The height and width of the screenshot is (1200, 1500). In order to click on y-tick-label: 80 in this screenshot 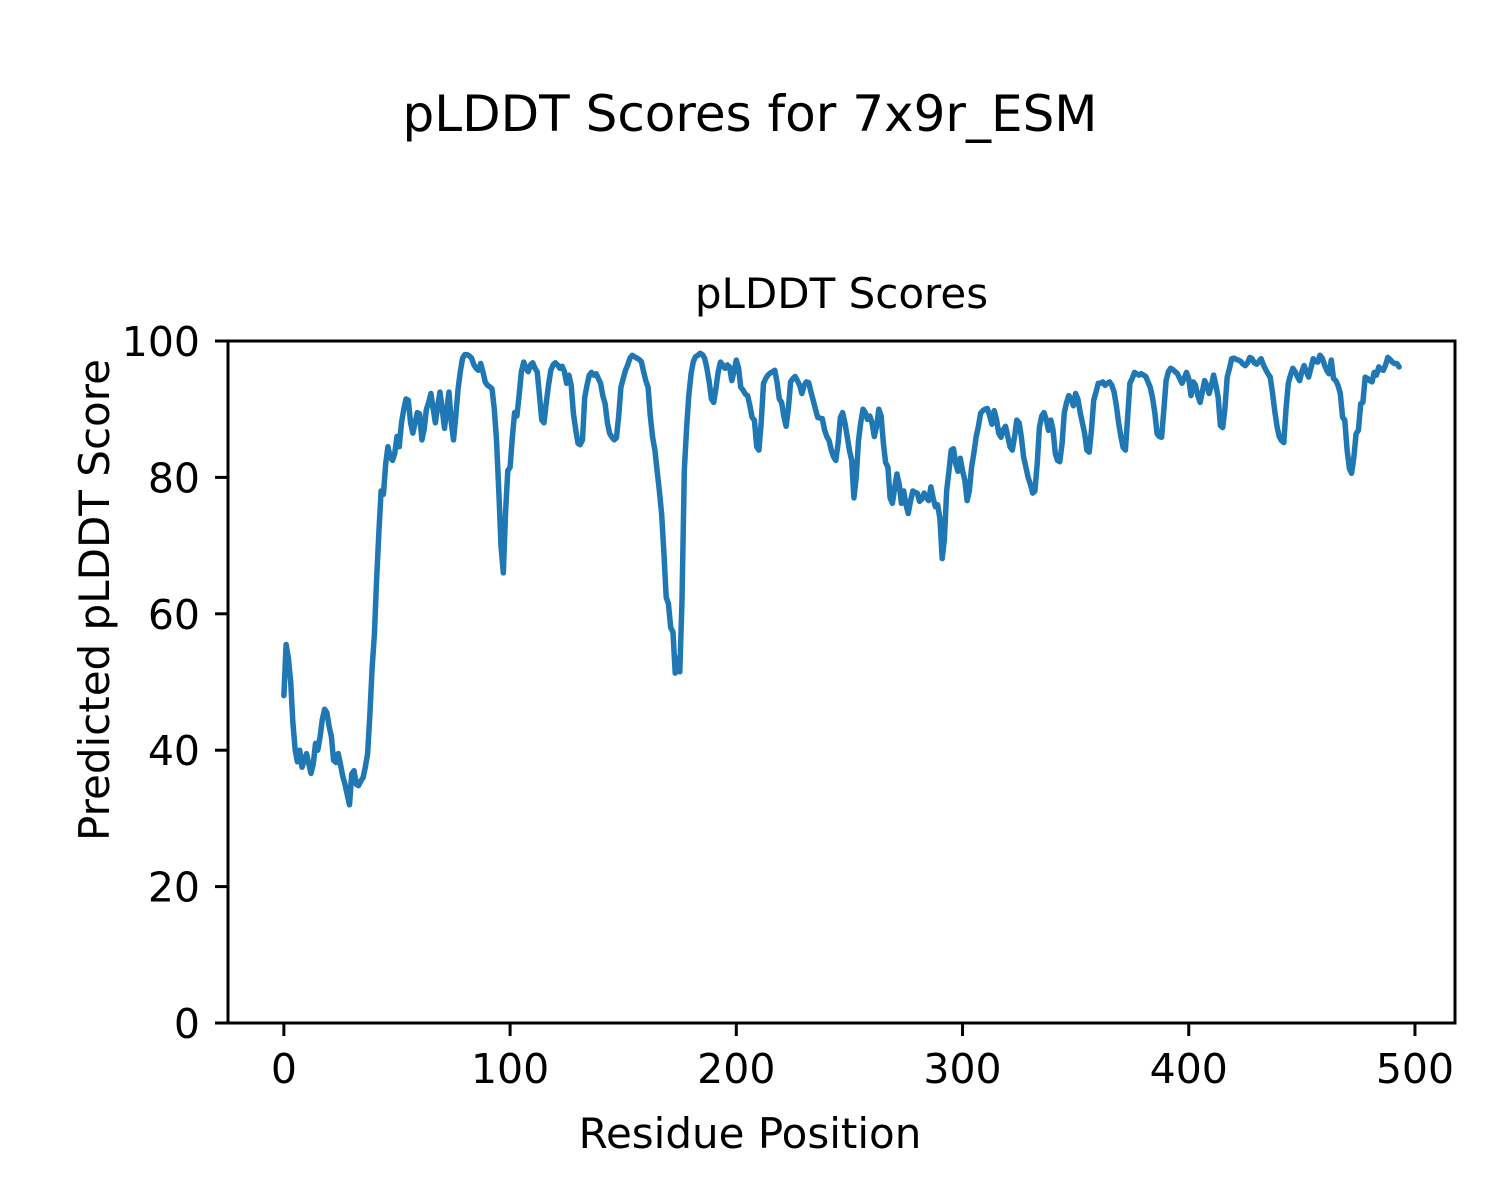, I will do `click(174, 478)`.